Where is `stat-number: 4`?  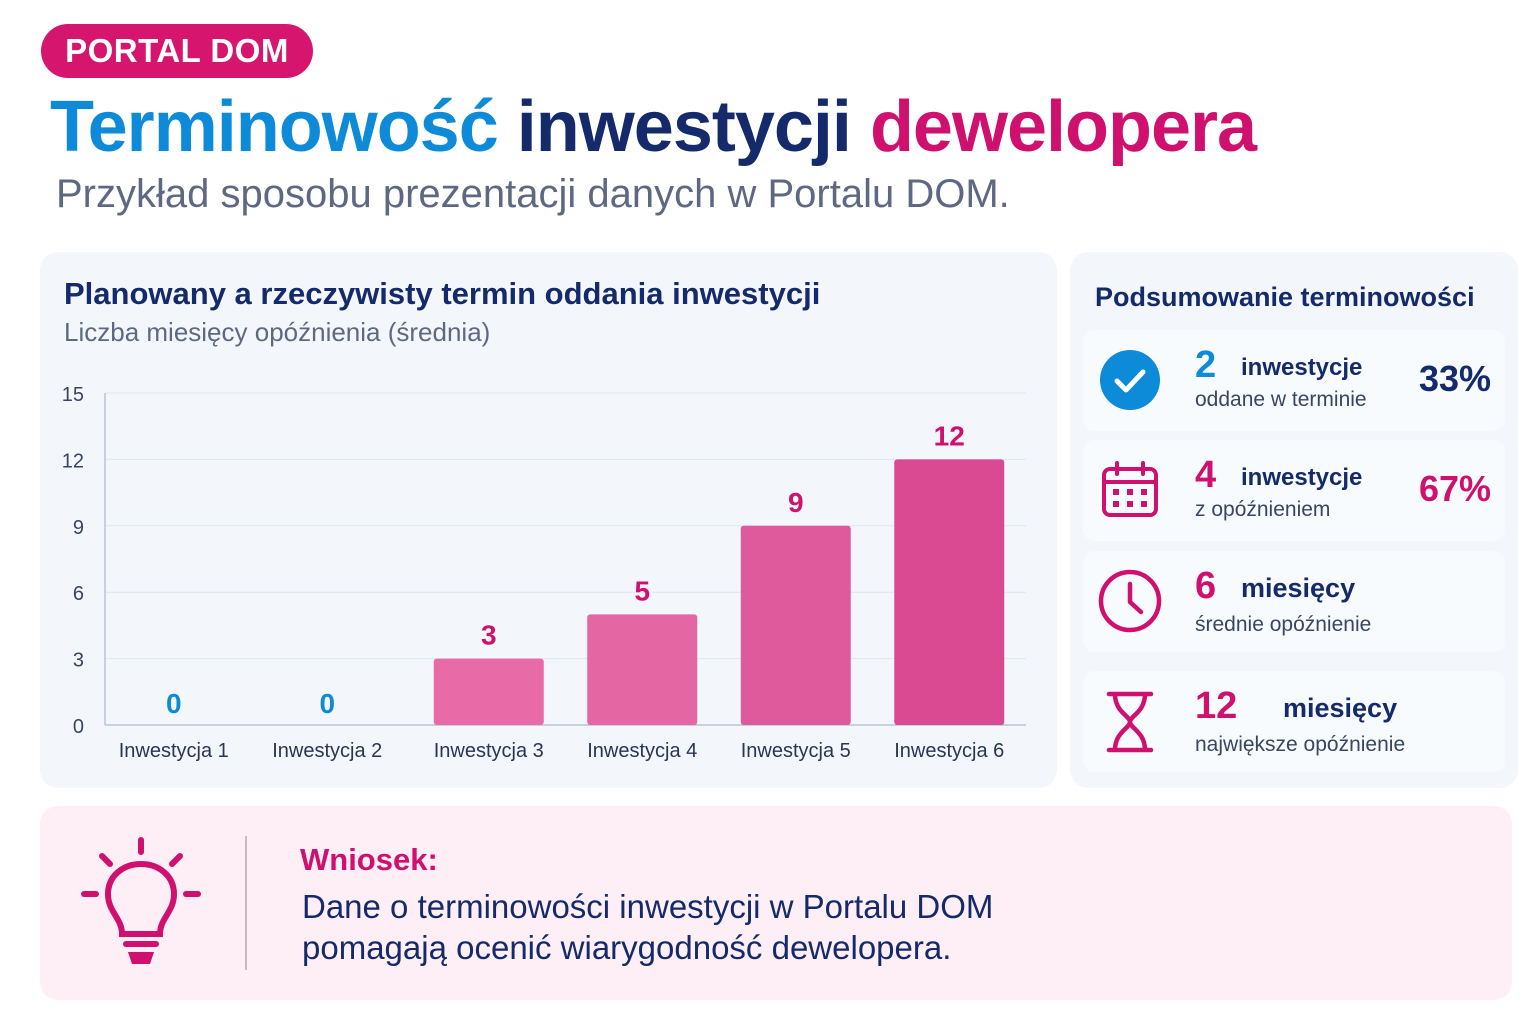 stat-number: 4 is located at coordinates (1206, 475).